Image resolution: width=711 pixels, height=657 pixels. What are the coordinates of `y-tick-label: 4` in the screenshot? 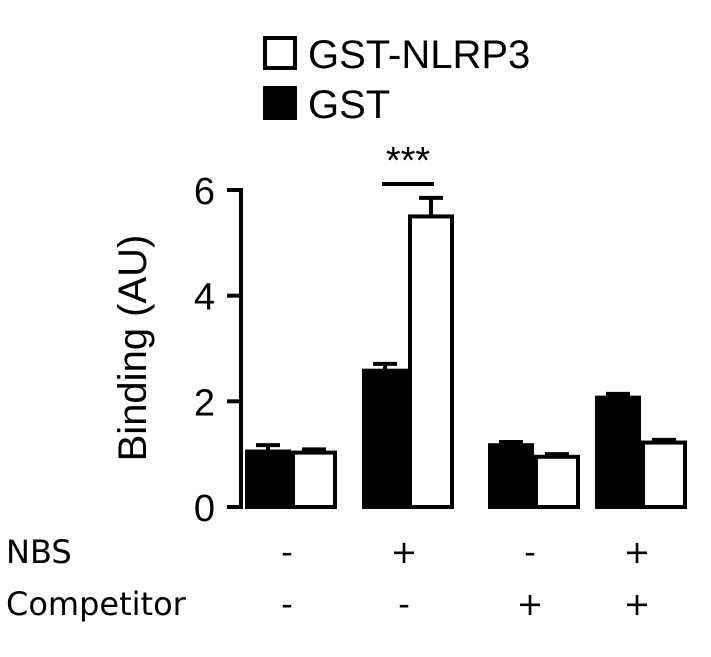 It's located at (204, 298).